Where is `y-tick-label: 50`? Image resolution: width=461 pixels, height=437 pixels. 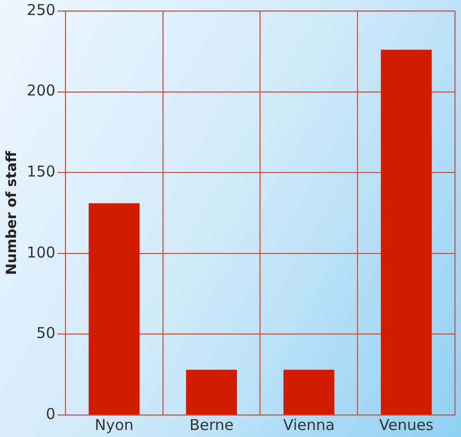 y-tick-label: 50 is located at coordinates (46, 333).